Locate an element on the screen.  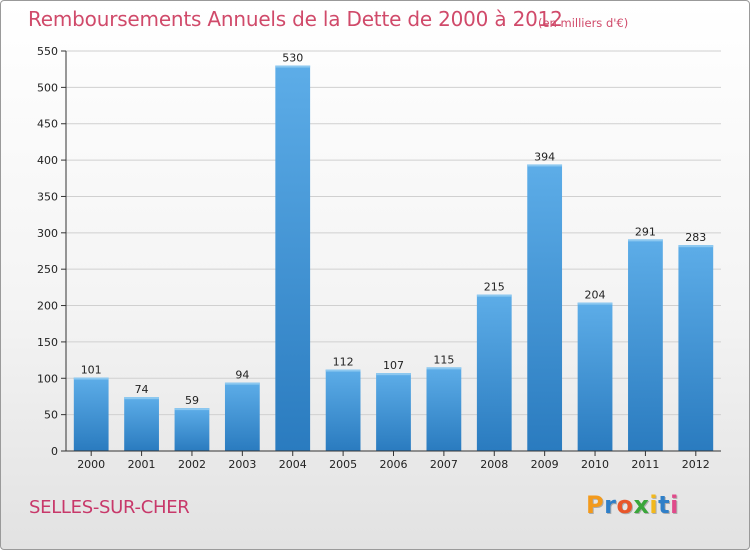
y-tick-label: 250 is located at coordinates (47, 269).